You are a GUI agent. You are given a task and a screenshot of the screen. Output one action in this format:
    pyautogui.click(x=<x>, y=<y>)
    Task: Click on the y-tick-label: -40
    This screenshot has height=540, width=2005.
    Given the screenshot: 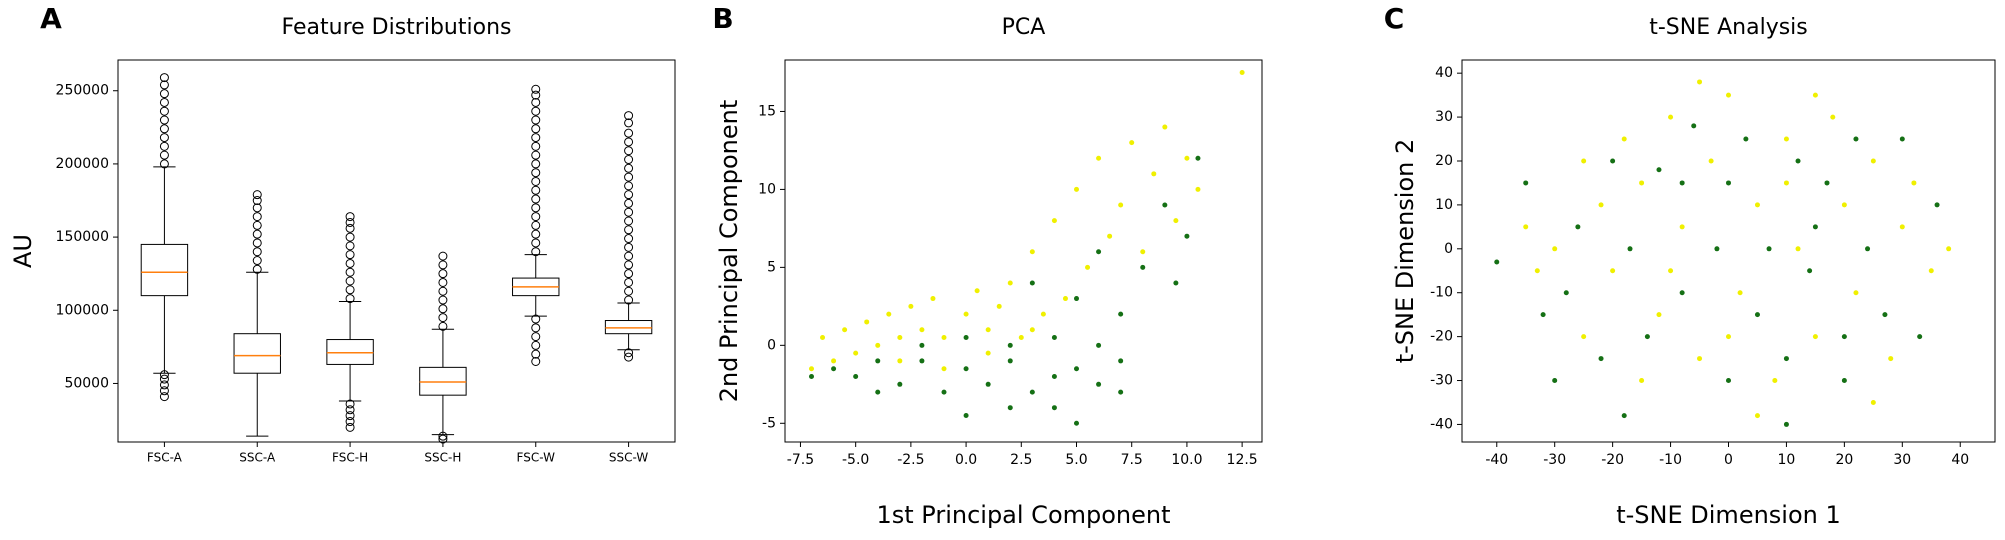 What is the action you would take?
    pyautogui.click(x=1441, y=424)
    